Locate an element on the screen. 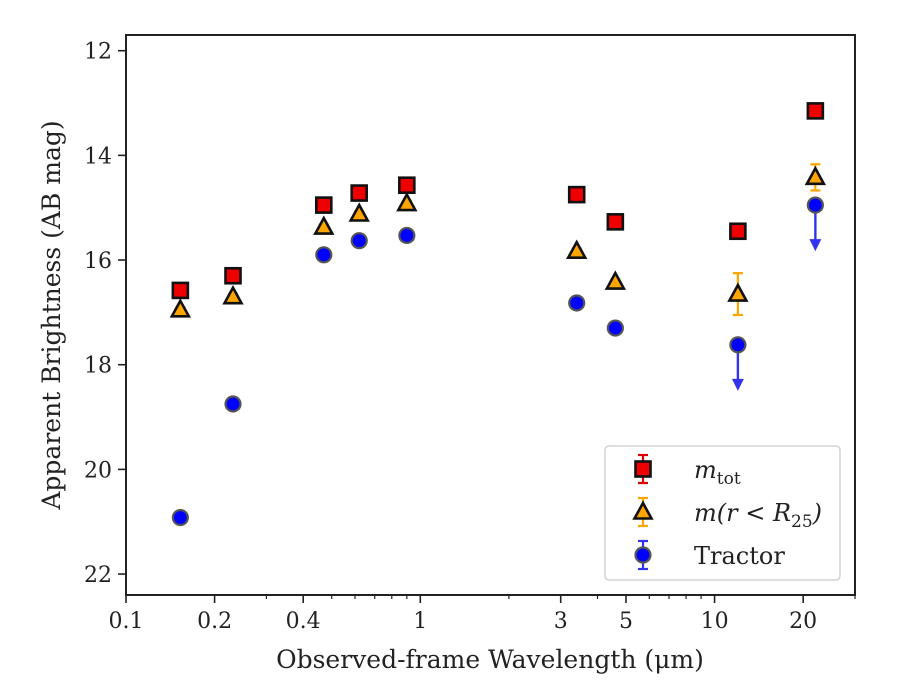  legend-label: mtot is located at coordinates (717, 472).